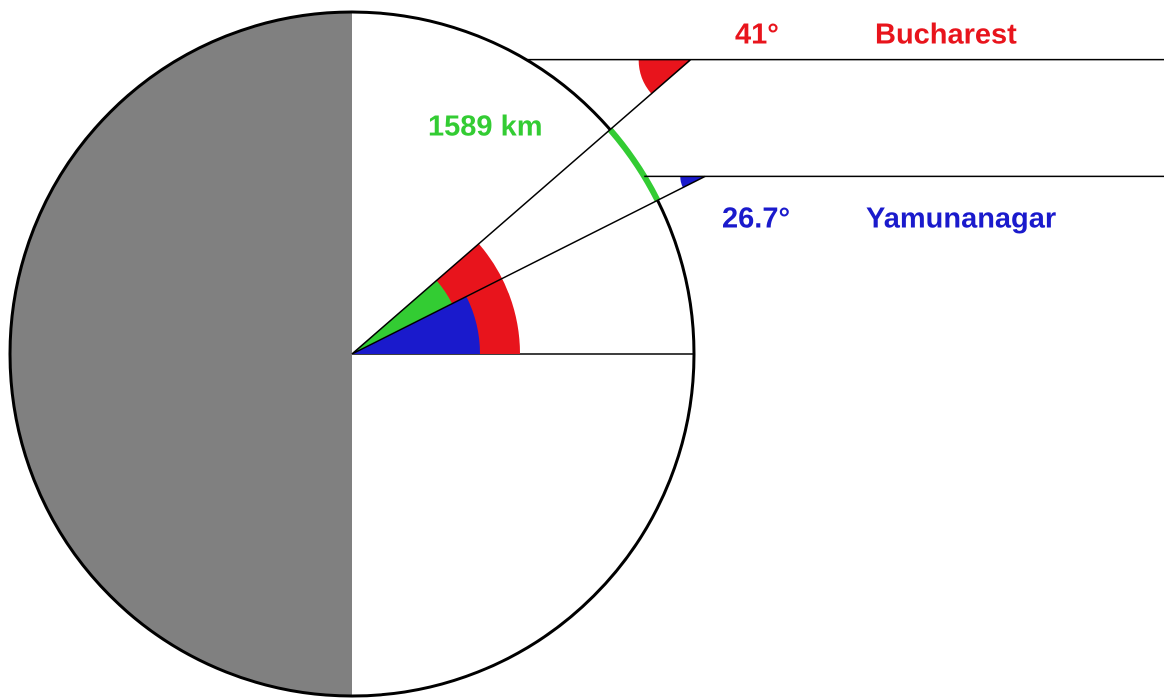  Describe the element at coordinates (485, 127) in the screenshot. I see `distance-label: 1589 km` at that location.